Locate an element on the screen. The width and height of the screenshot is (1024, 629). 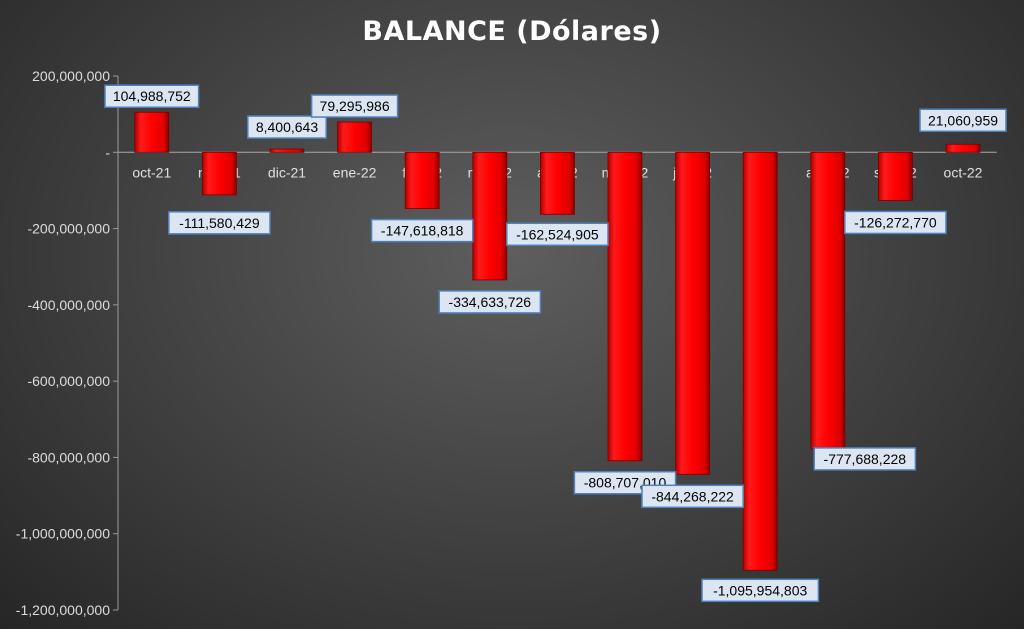
data-label: -111,580,429 is located at coordinates (219, 223).